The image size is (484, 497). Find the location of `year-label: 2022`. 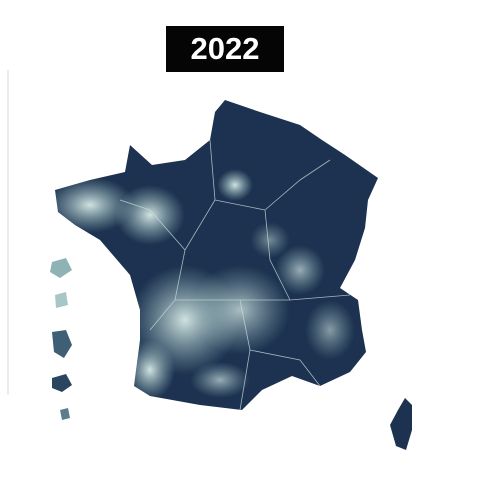

year-label: 2022 is located at coordinates (225, 49).